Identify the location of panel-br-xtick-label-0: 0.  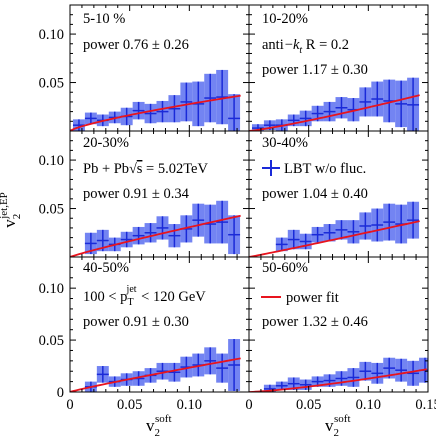
(248, 405).